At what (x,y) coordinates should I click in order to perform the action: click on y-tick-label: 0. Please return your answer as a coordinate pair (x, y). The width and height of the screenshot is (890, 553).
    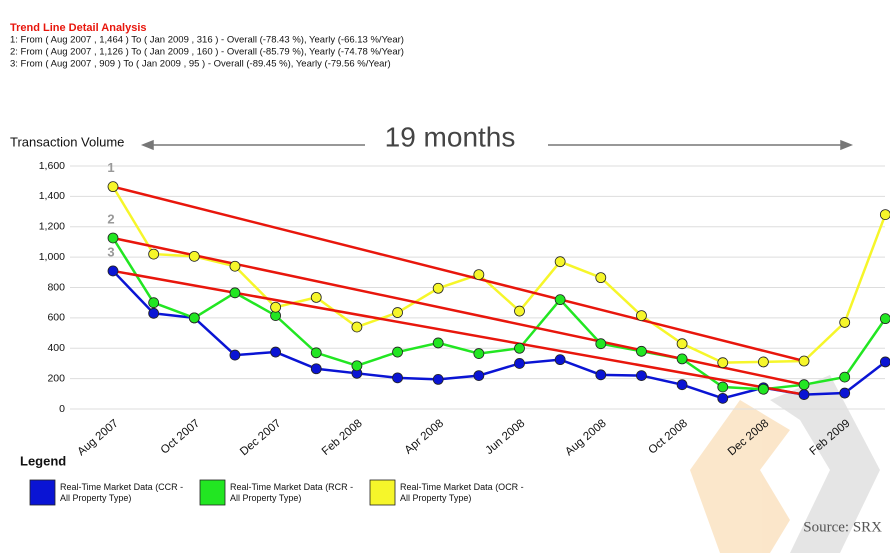
    Looking at the image, I should click on (62, 409).